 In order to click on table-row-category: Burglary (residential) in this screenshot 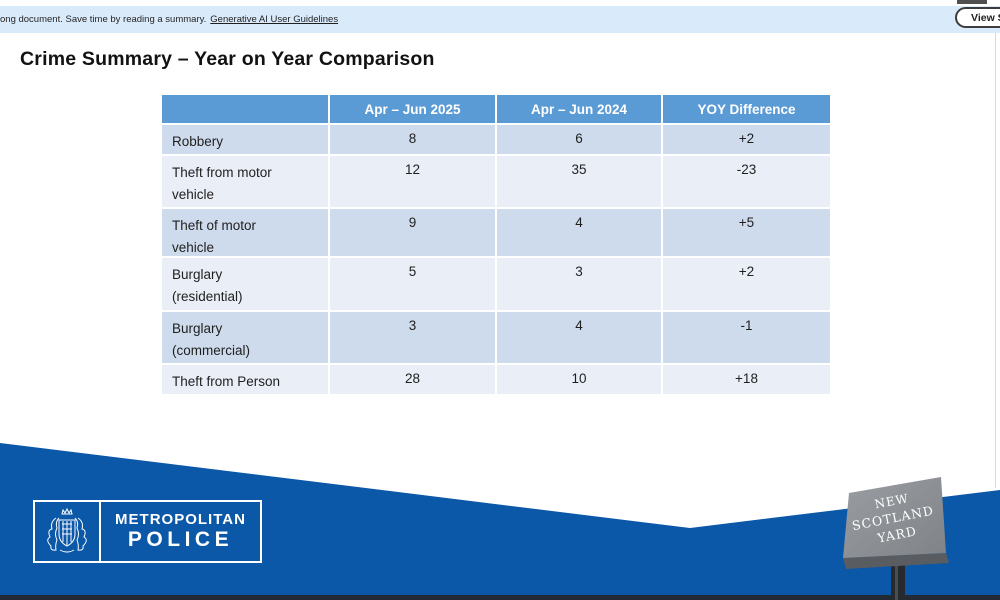, I will do `click(245, 284)`.